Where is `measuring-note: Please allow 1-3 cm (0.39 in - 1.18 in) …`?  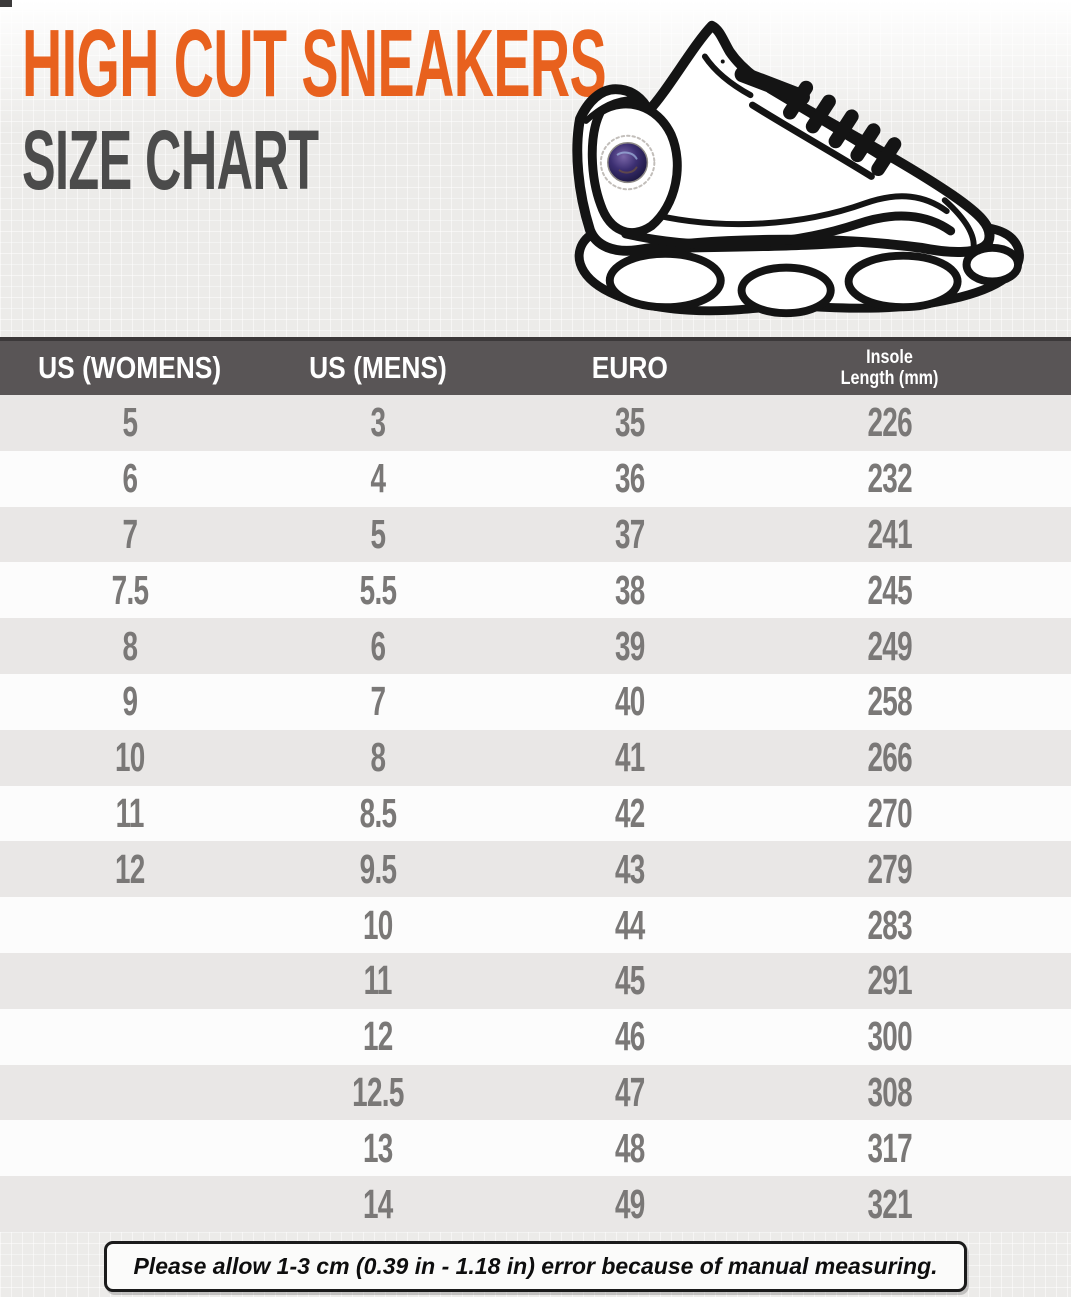 measuring-note: Please allow 1-3 cm (0.39 in - 1.18 in) … is located at coordinates (535, 1266).